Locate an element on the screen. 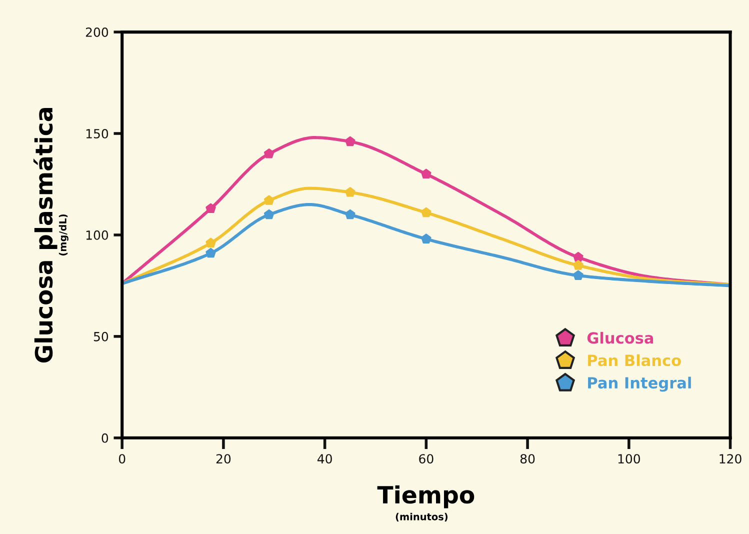 The width and height of the screenshot is (749, 534). x-tick-label: 80 is located at coordinates (527, 459).